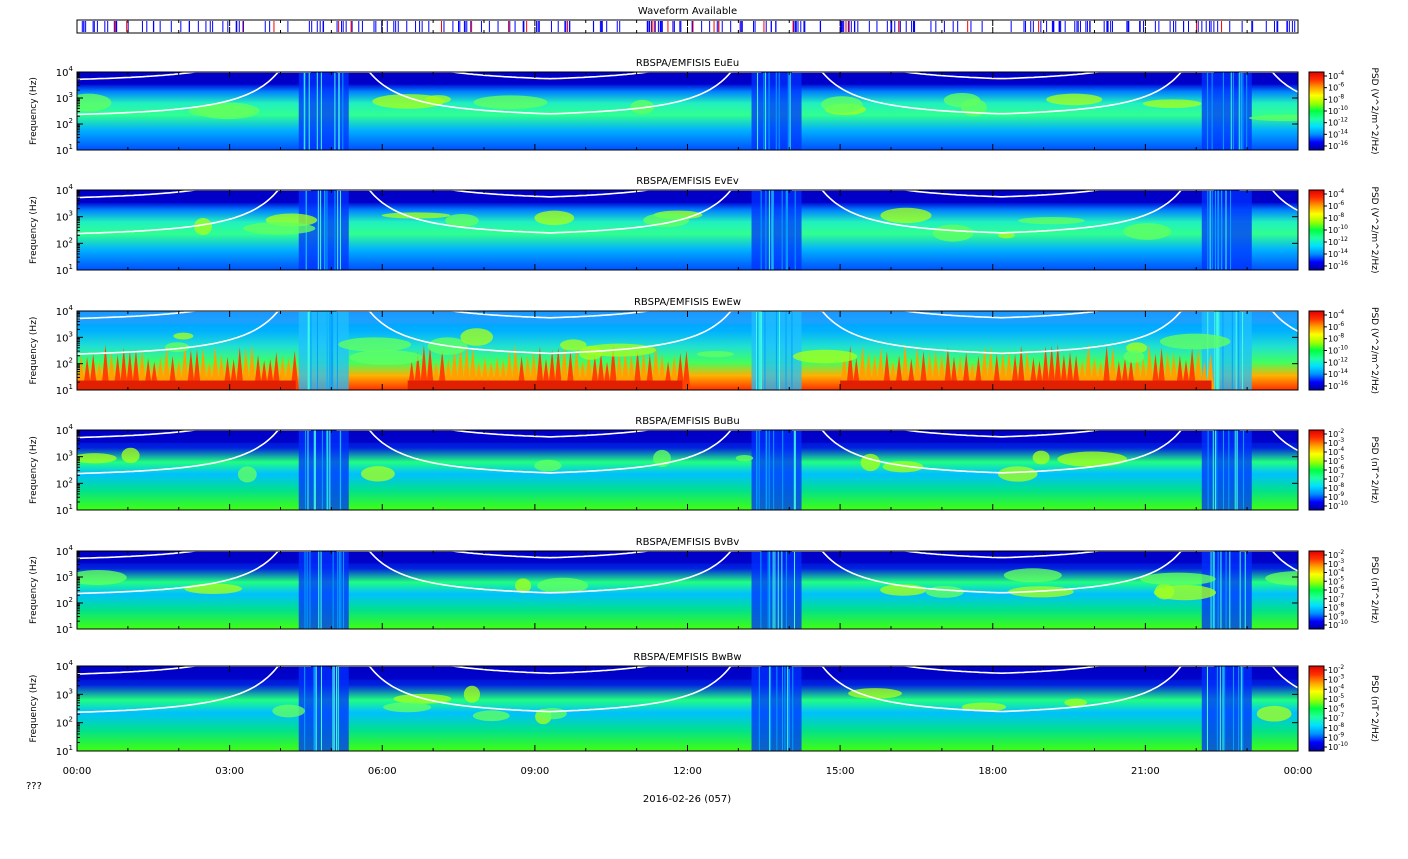  Describe the element at coordinates (687, 452) in the screenshot. I see `panel-4-lower-curve` at that location.